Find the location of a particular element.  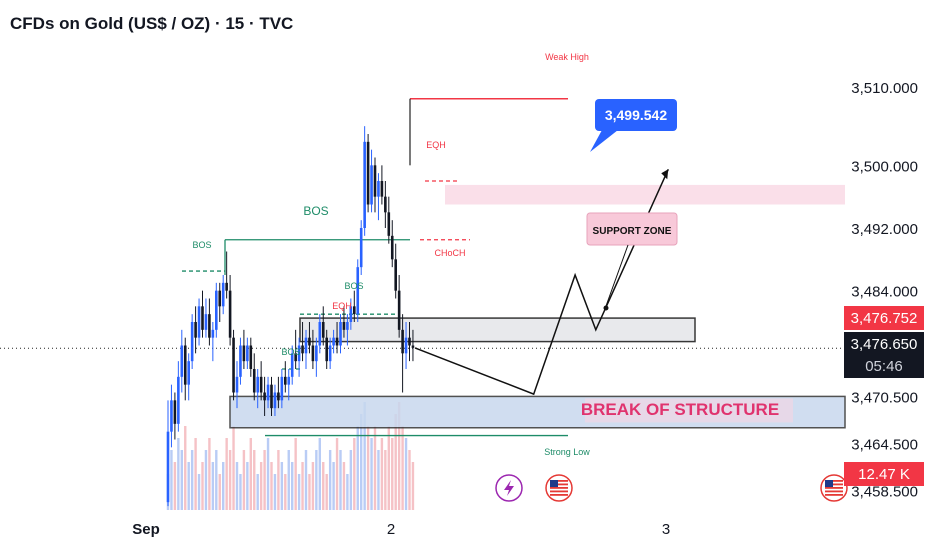

x-tick-label: 3 is located at coordinates (666, 529).